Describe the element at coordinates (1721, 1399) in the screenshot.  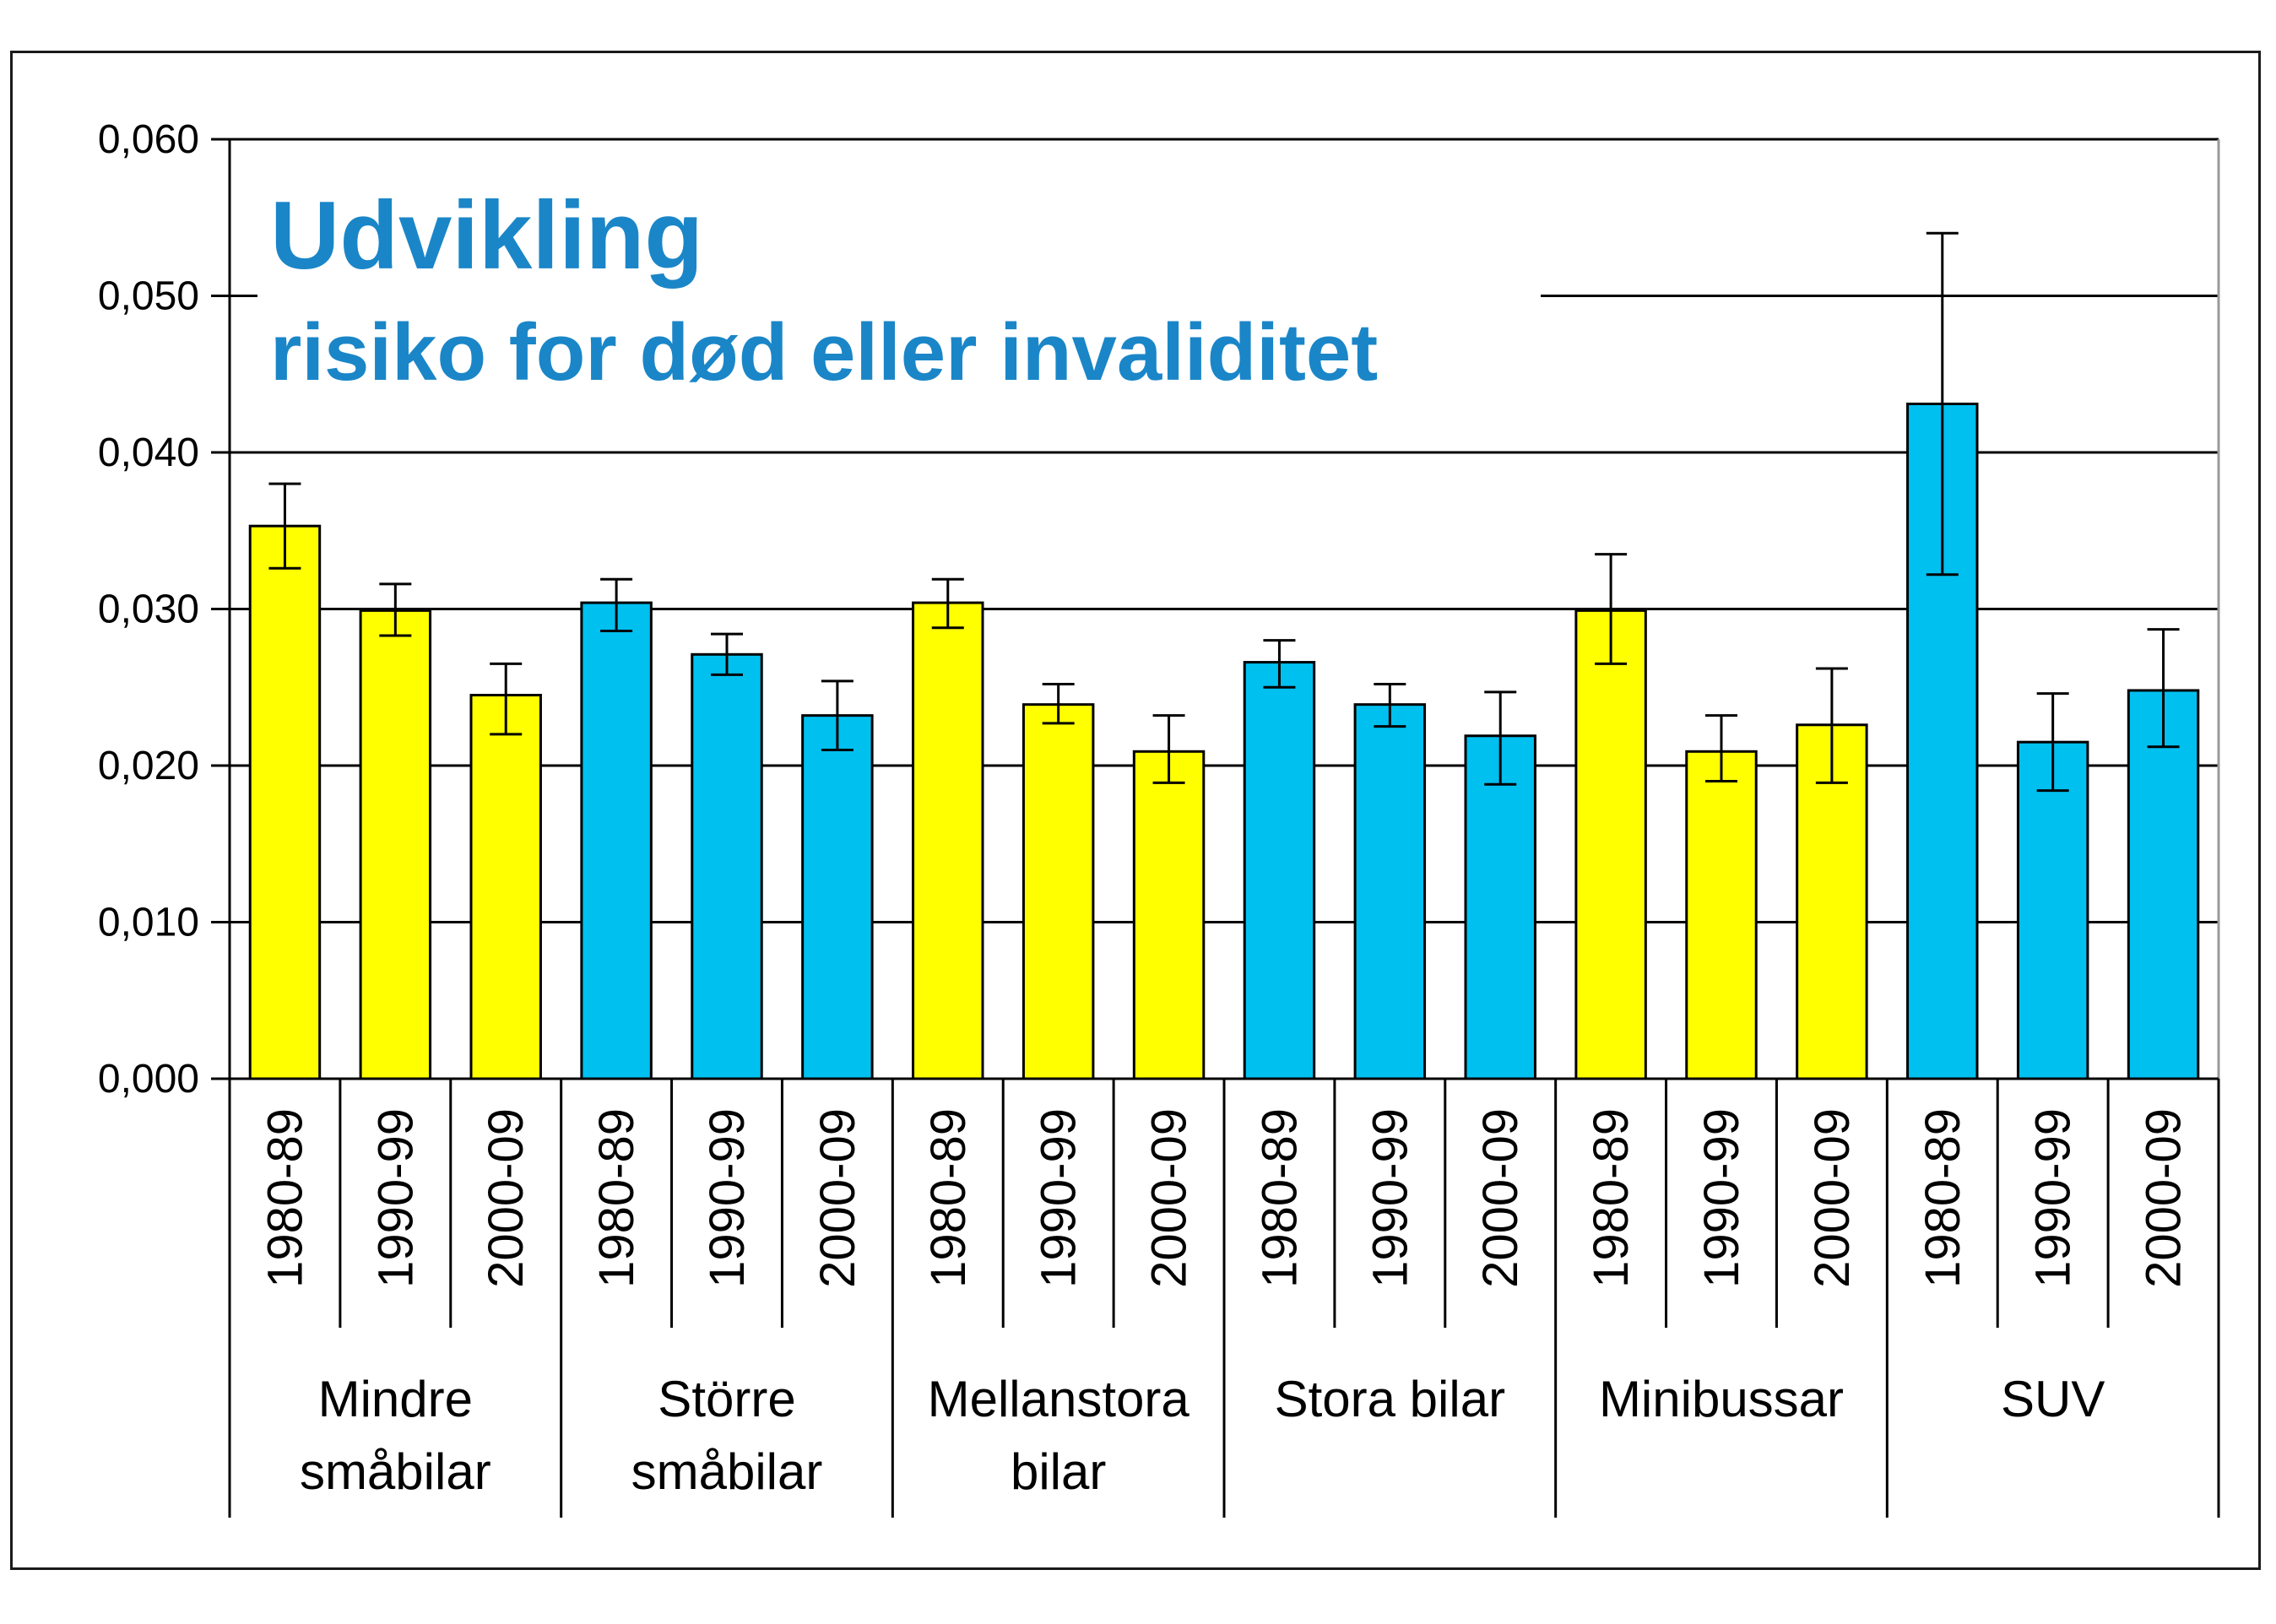
I see `x-group-label: Minibussar` at that location.